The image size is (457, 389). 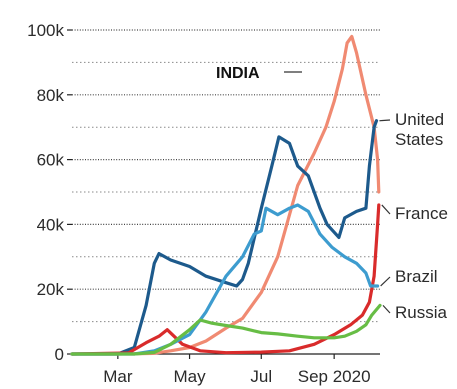 I want to click on y-tick-label: 100k, so click(x=45, y=30).